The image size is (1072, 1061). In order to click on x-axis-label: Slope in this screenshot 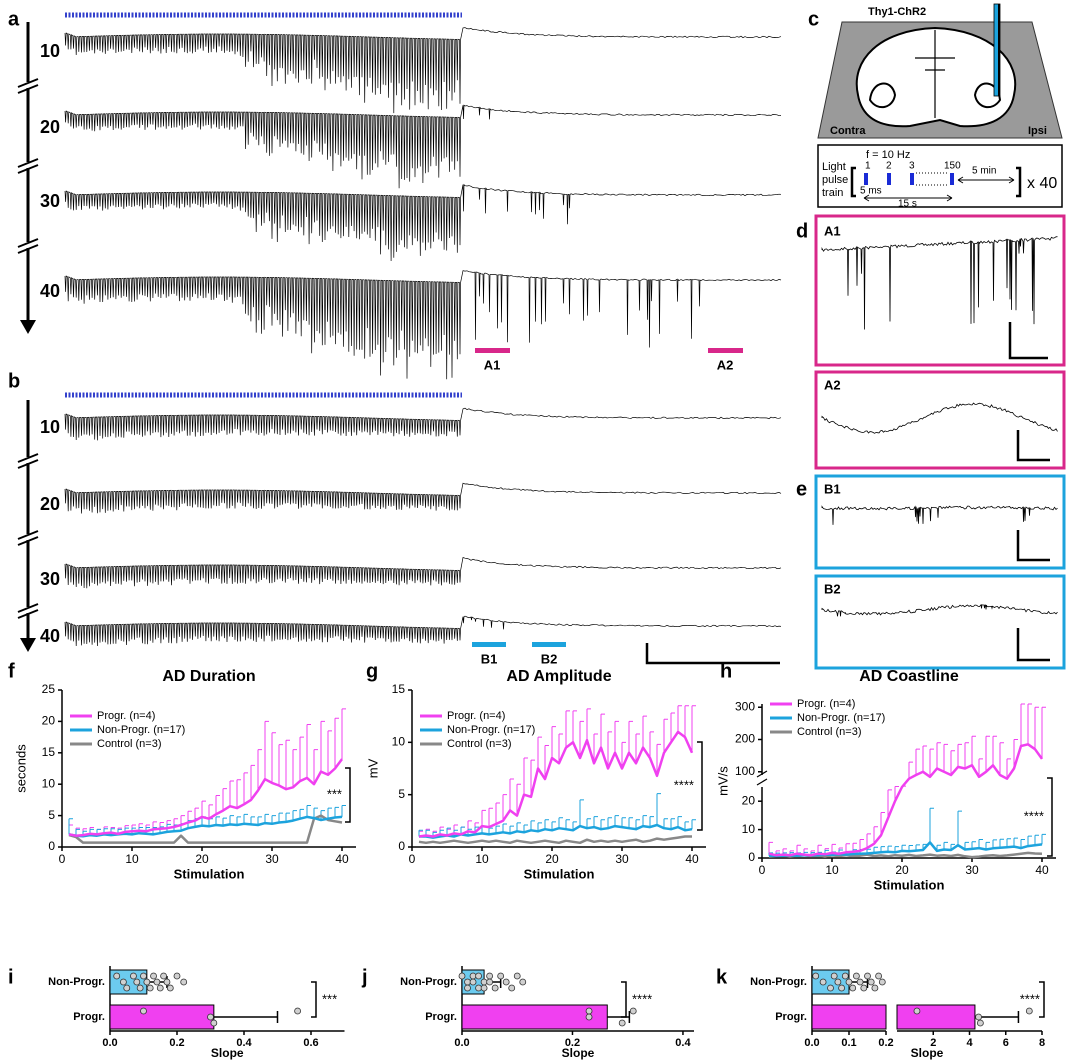, I will do `click(227, 1053)`.